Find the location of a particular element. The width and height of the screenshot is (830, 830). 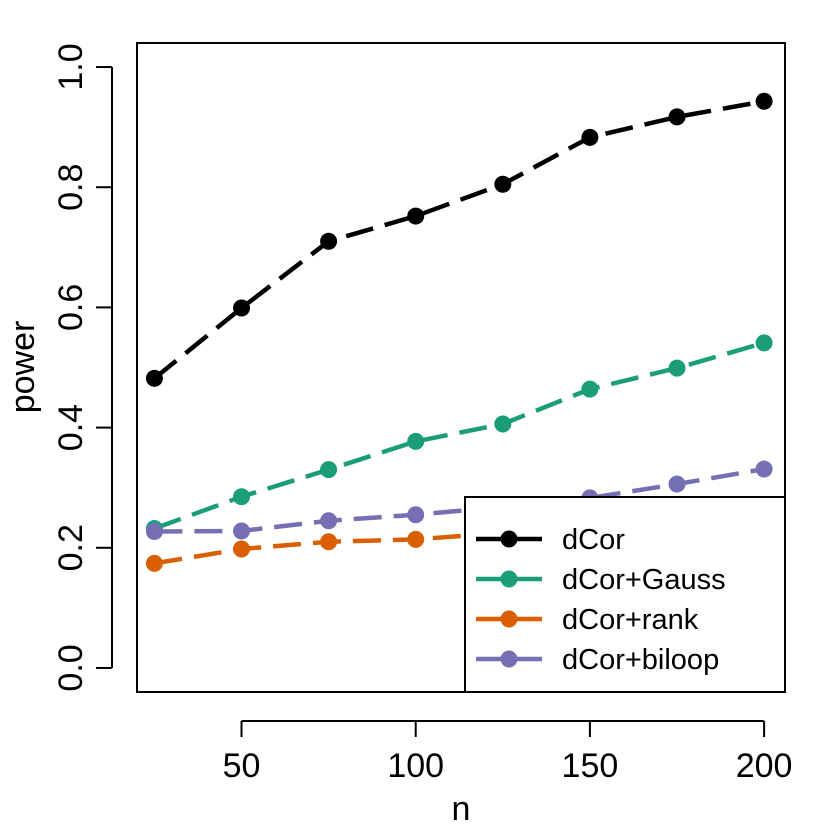

legend-item: dCor+biloop is located at coordinates (597, 660).